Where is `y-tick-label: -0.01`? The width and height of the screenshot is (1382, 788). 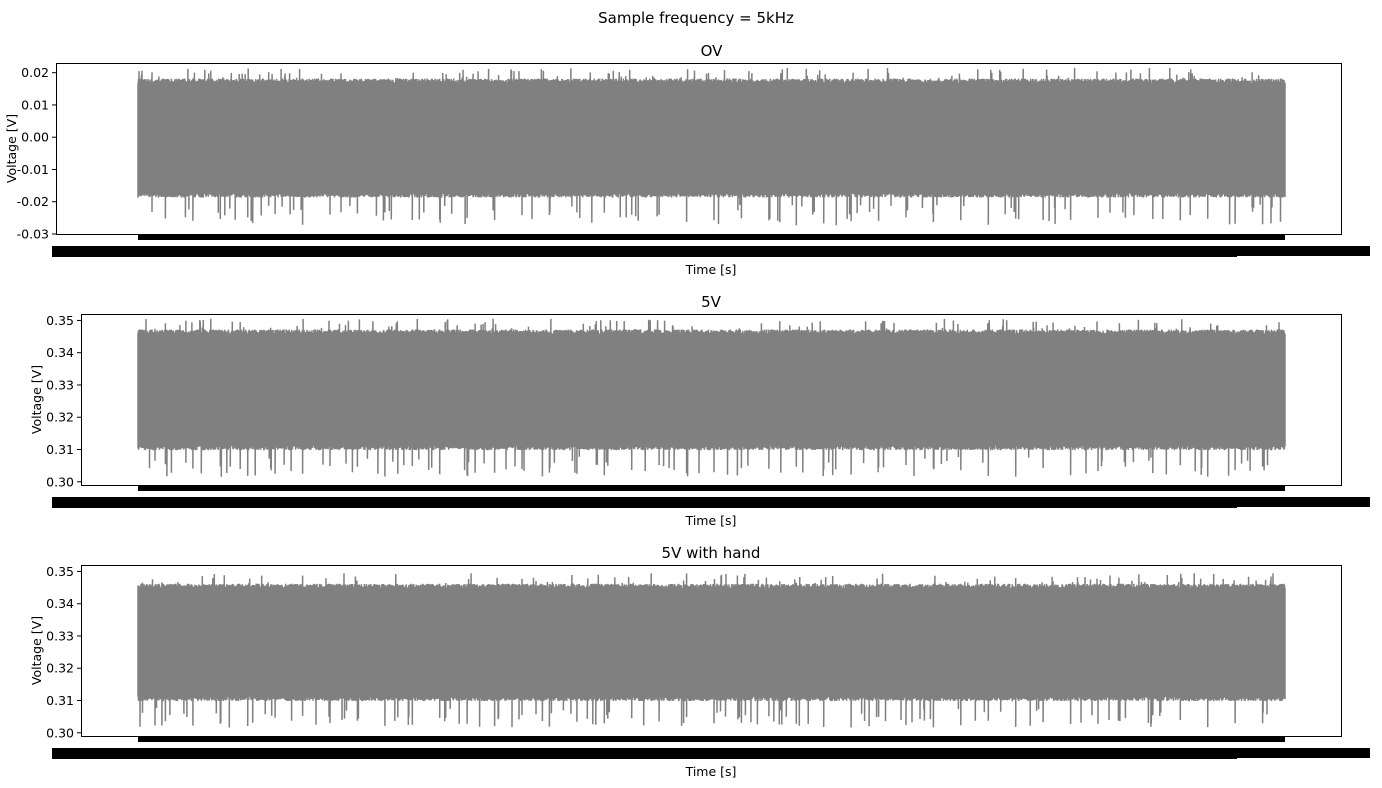 y-tick-label: -0.01 is located at coordinates (33, 169).